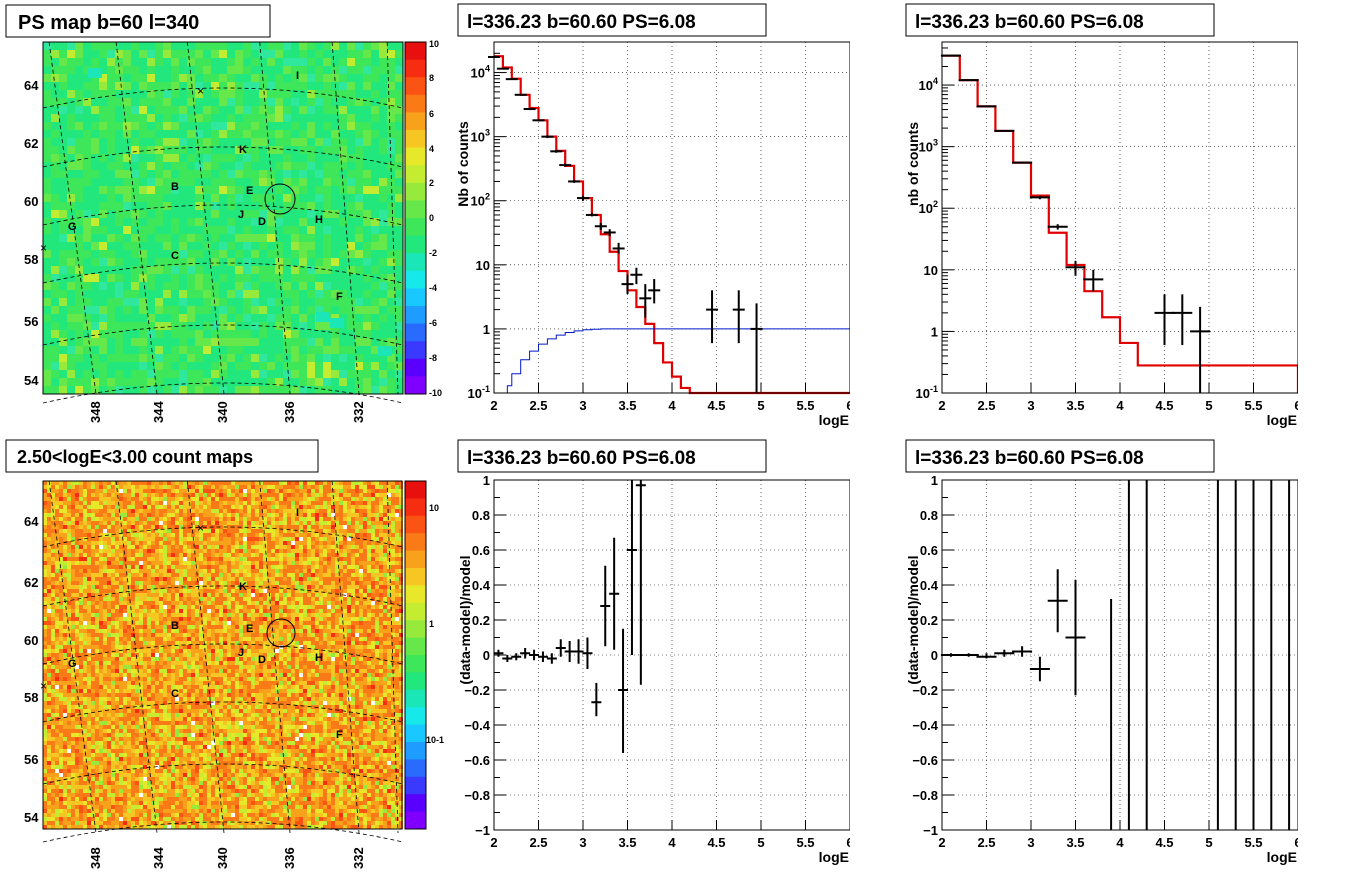 The width and height of the screenshot is (1348, 875). What do you see at coordinates (415, 218) in the screenshot?
I see `ps-map-colorbar-frame` at bounding box center [415, 218].